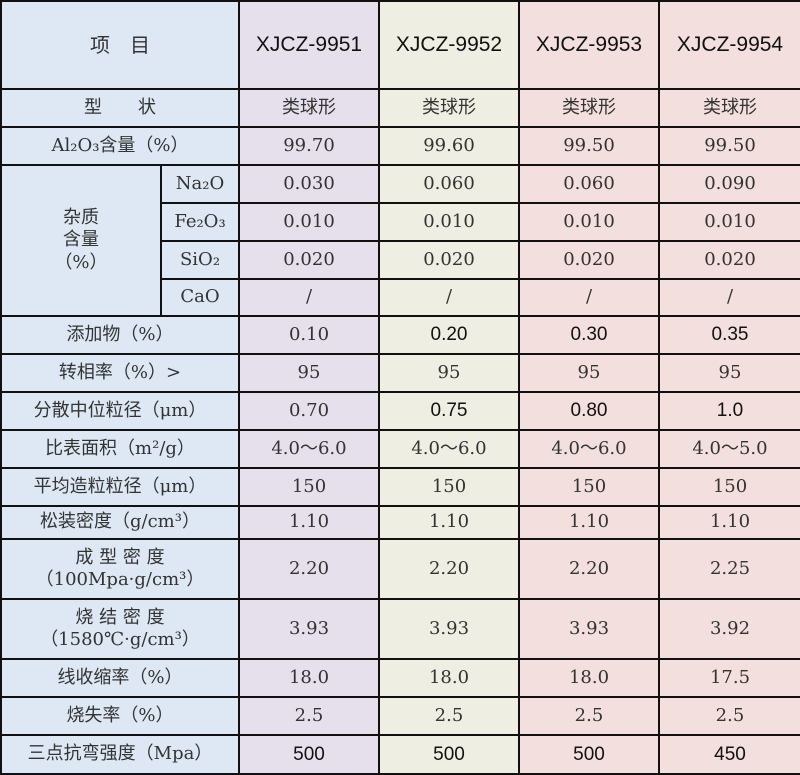  I want to click on value-cell: 0.30, so click(589, 335).